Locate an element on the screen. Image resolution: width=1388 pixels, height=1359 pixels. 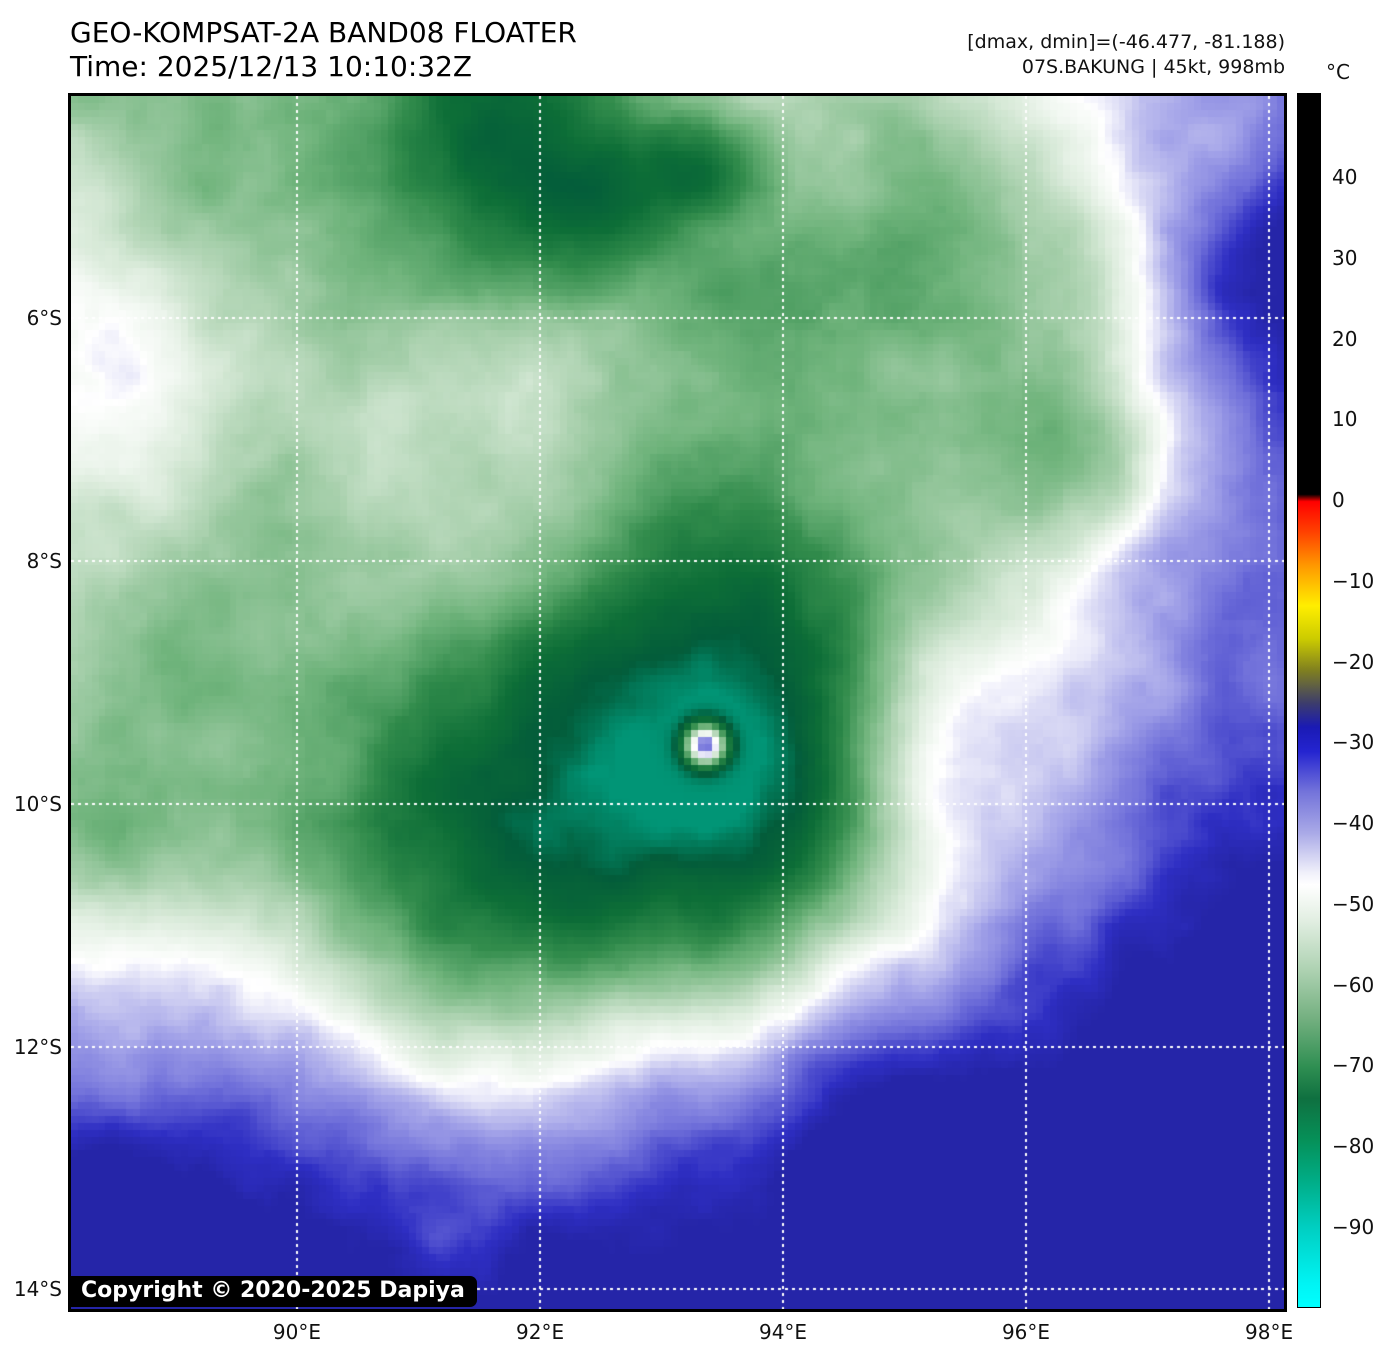
lon-tick-label: 98°E is located at coordinates (1269, 1332).